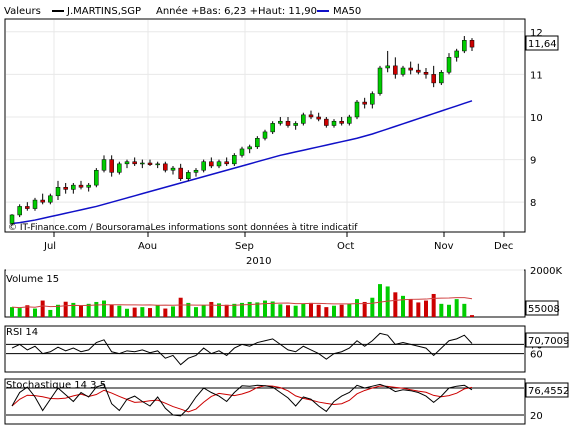 The height and width of the screenshot is (430, 570). What do you see at coordinates (347, 11) in the screenshot?
I see `ma50-label: MA50` at bounding box center [347, 11].